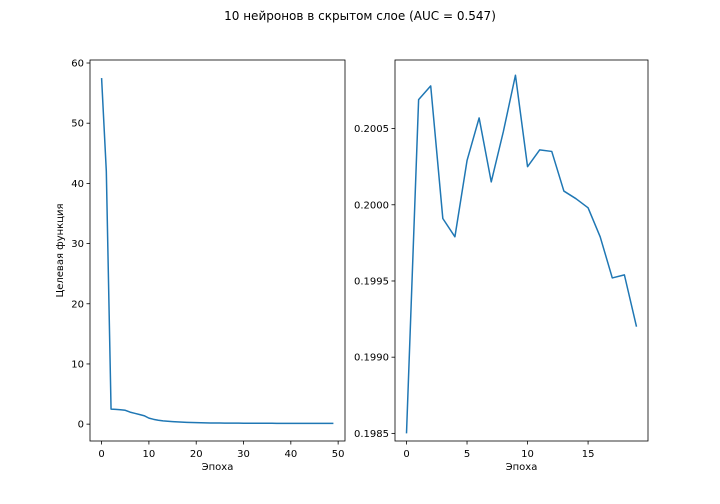 The image size is (720, 504). Describe the element at coordinates (338, 454) in the screenshot. I see `x-tick-label: 50` at that location.